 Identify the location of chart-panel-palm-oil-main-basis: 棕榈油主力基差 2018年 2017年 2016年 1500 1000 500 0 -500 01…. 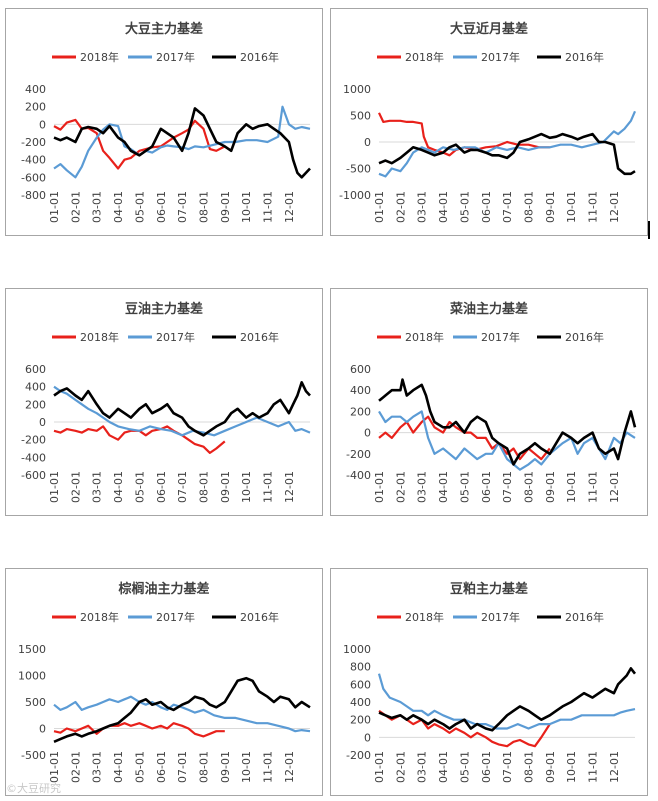
(164, 682).